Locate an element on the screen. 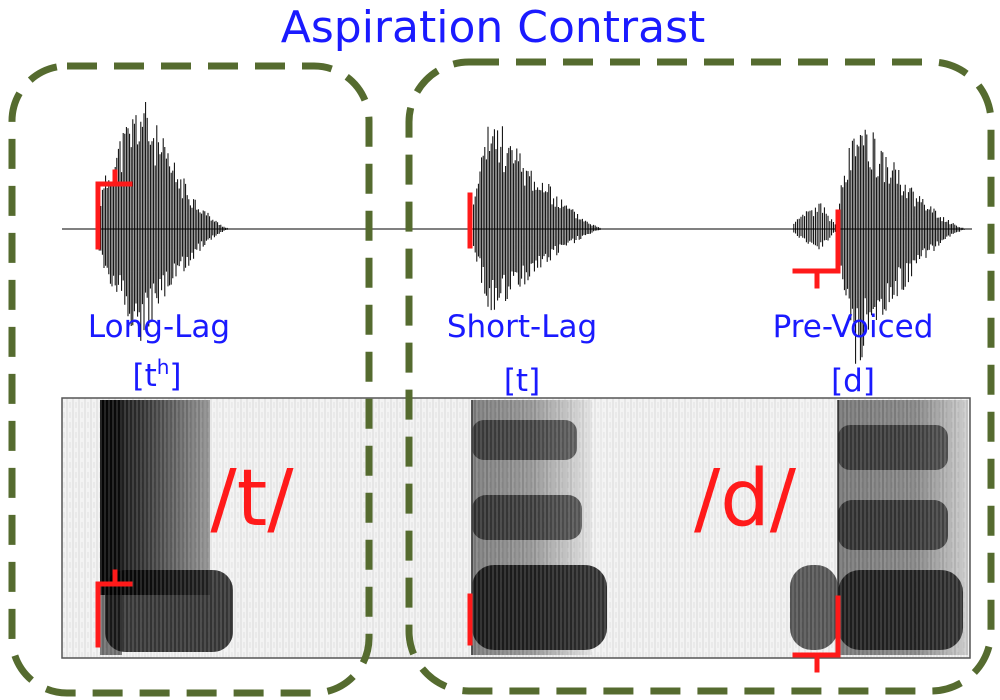 This screenshot has width=1000, height=700. spectrogram-short-lag is located at coordinates (541, 527).